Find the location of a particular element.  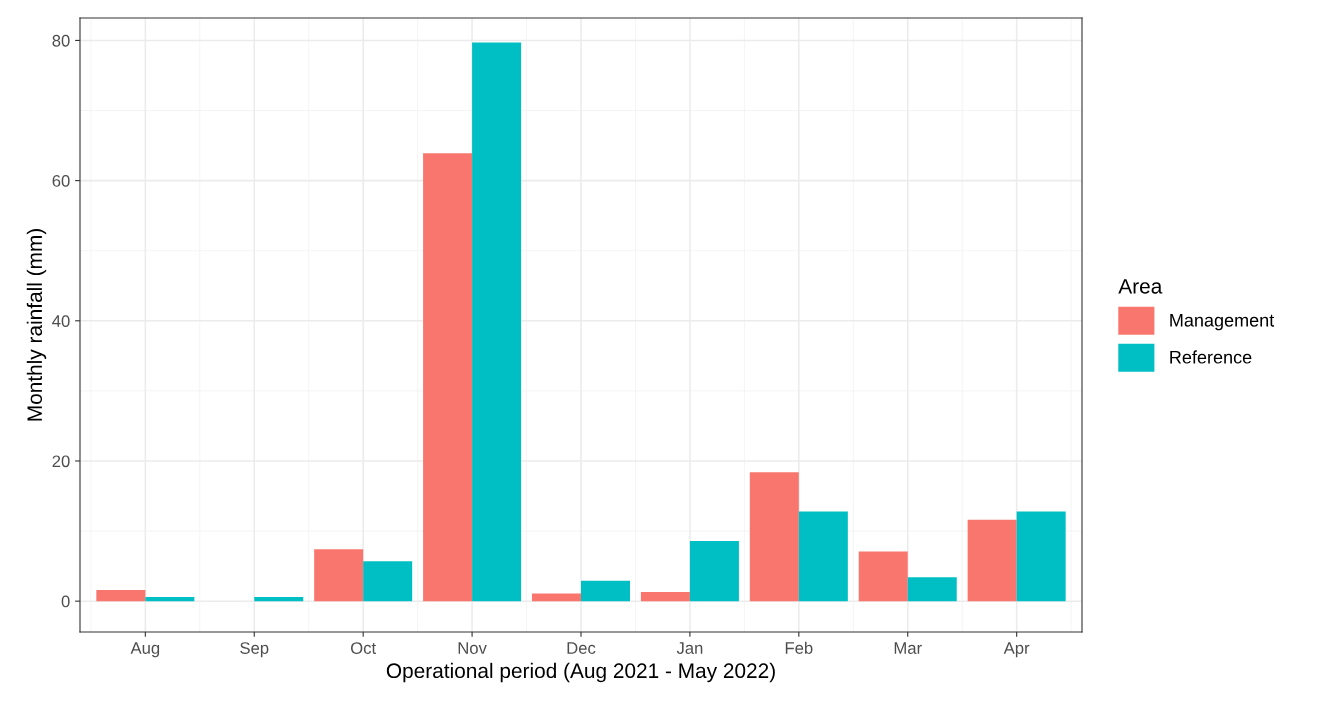

legend-label: Reference is located at coordinates (1211, 357).